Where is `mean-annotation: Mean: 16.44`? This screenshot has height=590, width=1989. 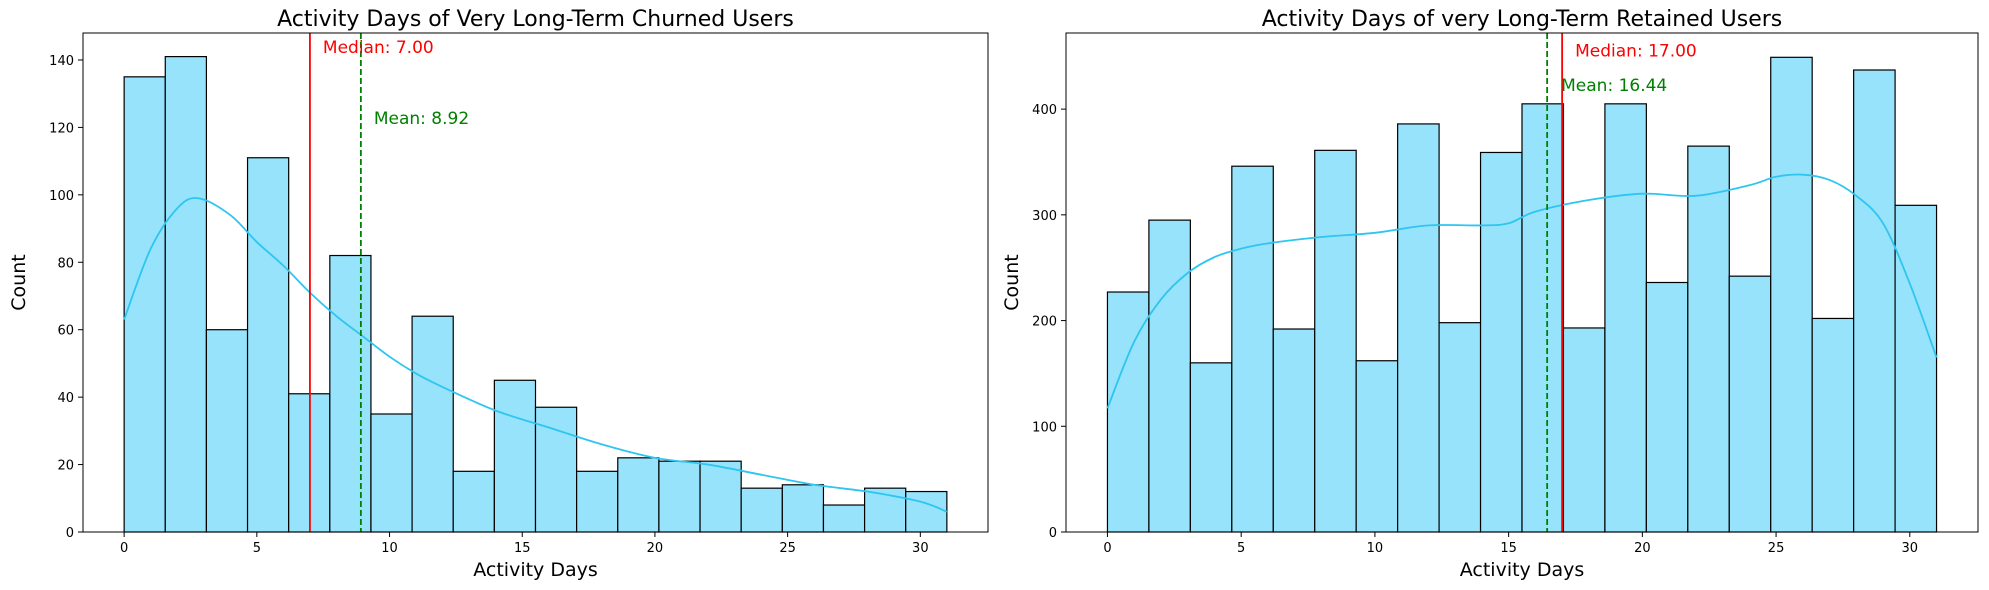 mean-annotation: Mean: 16.44 is located at coordinates (1614, 86).